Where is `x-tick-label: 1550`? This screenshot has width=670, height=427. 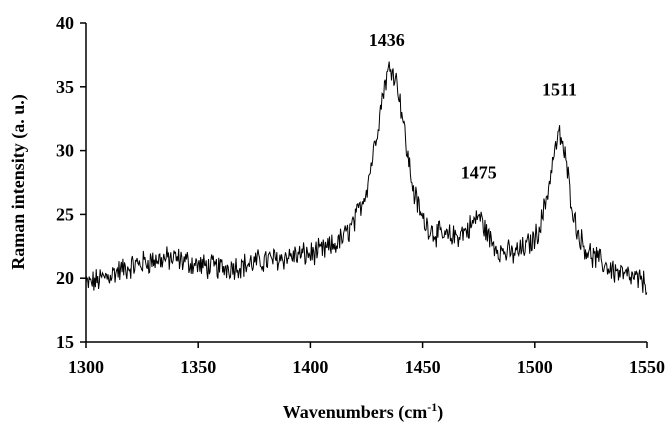
x-tick-label: 1550 is located at coordinates (647, 367).